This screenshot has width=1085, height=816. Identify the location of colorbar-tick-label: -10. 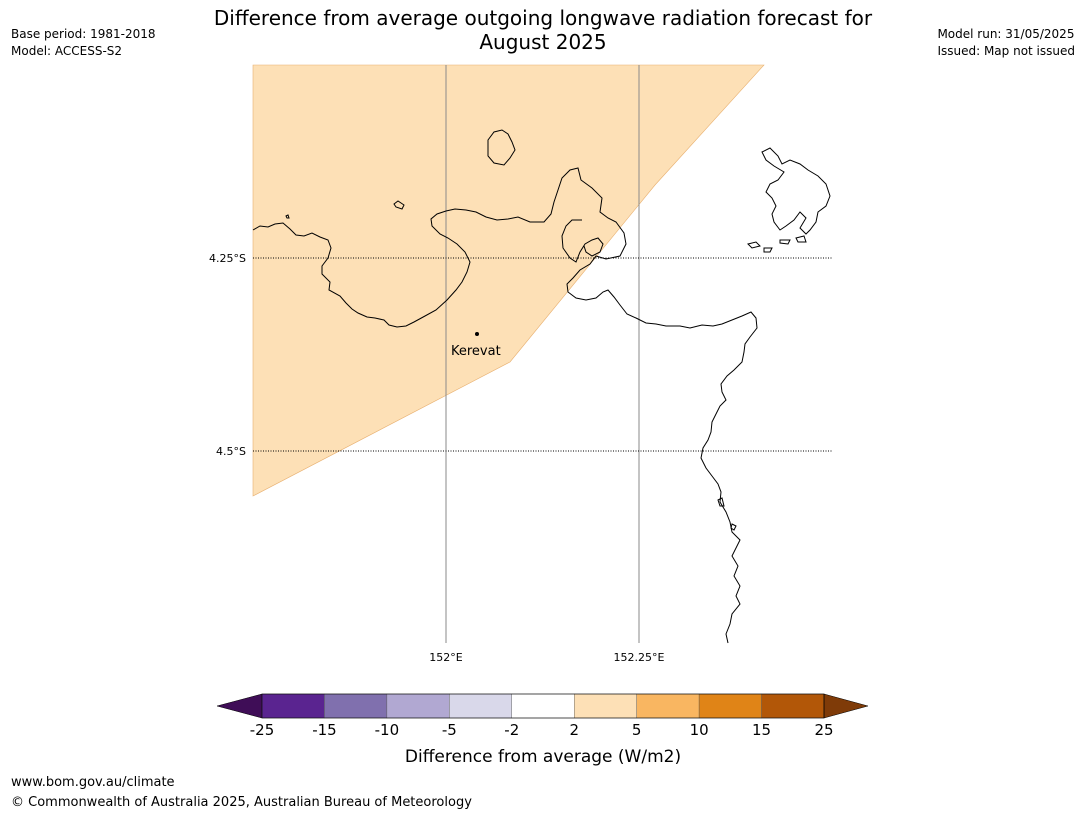
(387, 730).